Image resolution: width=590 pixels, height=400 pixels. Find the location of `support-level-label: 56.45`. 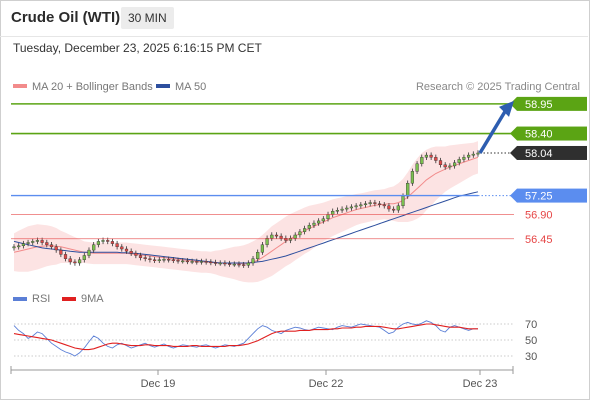

support-level-label: 56.45 is located at coordinates (539, 240).